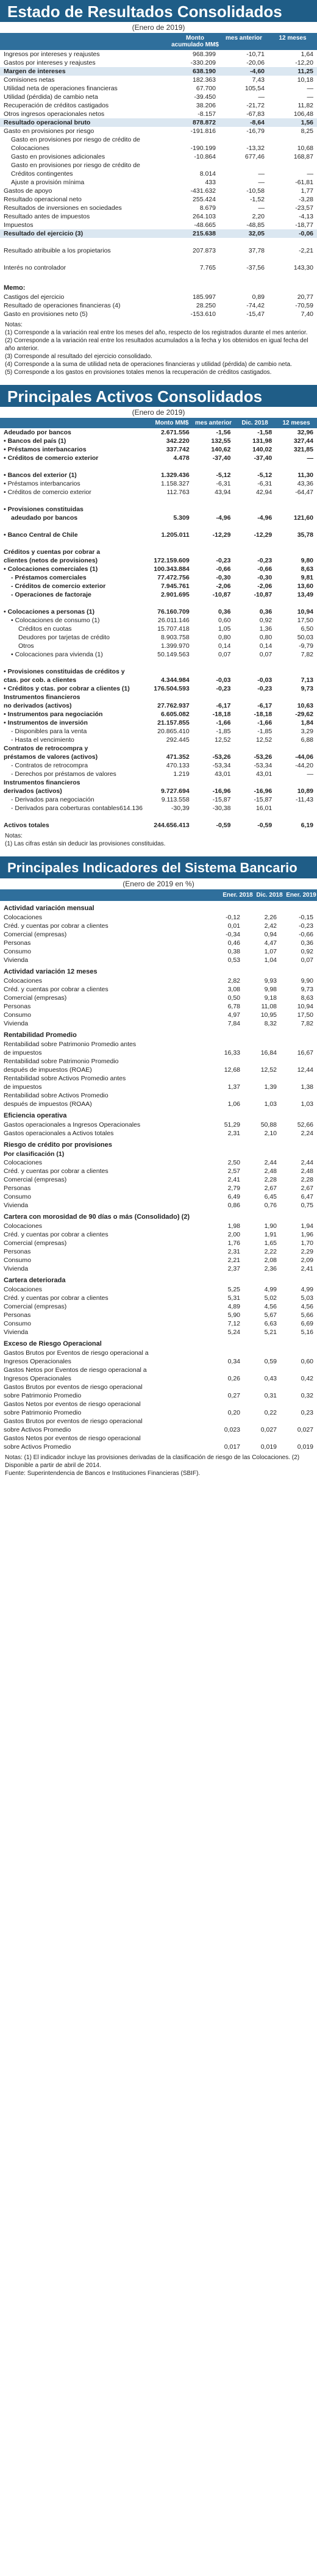 The width and height of the screenshot is (317, 2576). I want to click on row-value: -3,28, so click(306, 200).